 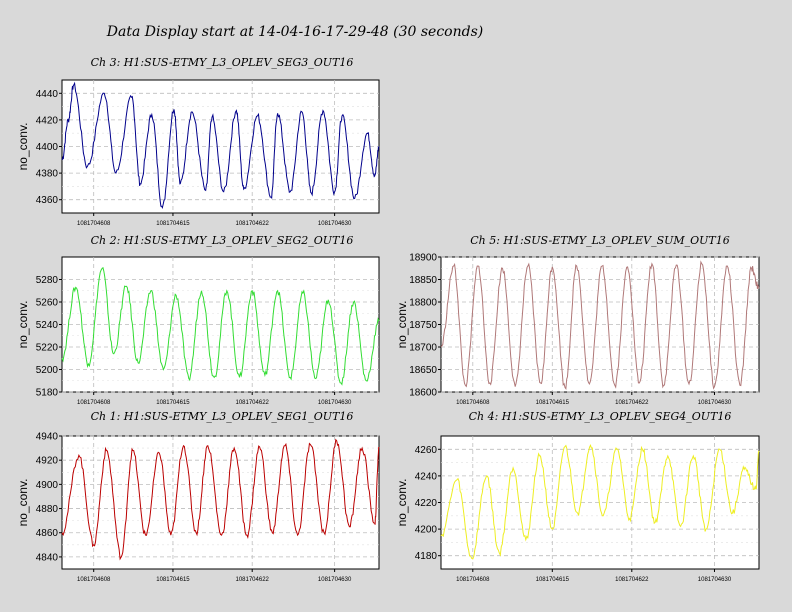 I want to click on y-tick-label: 4840, so click(x=47, y=557).